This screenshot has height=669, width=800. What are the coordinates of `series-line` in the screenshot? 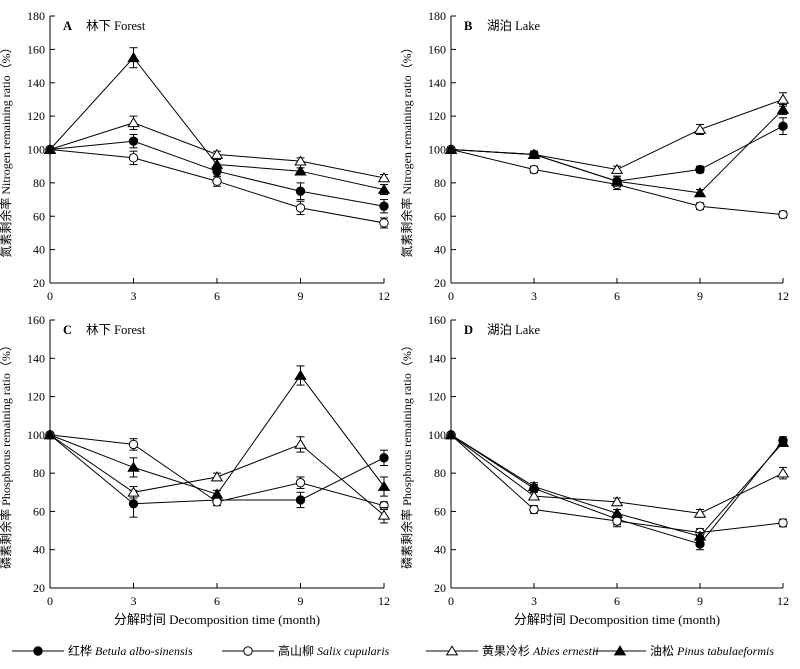 It's located at (617, 489).